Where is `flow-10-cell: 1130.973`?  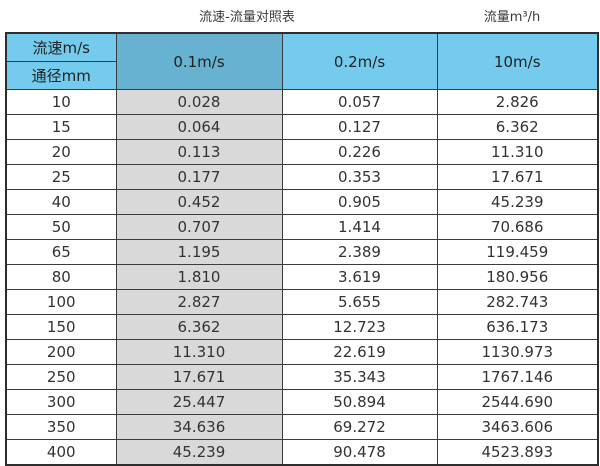 flow-10-cell: 1130.973 is located at coordinates (517, 352).